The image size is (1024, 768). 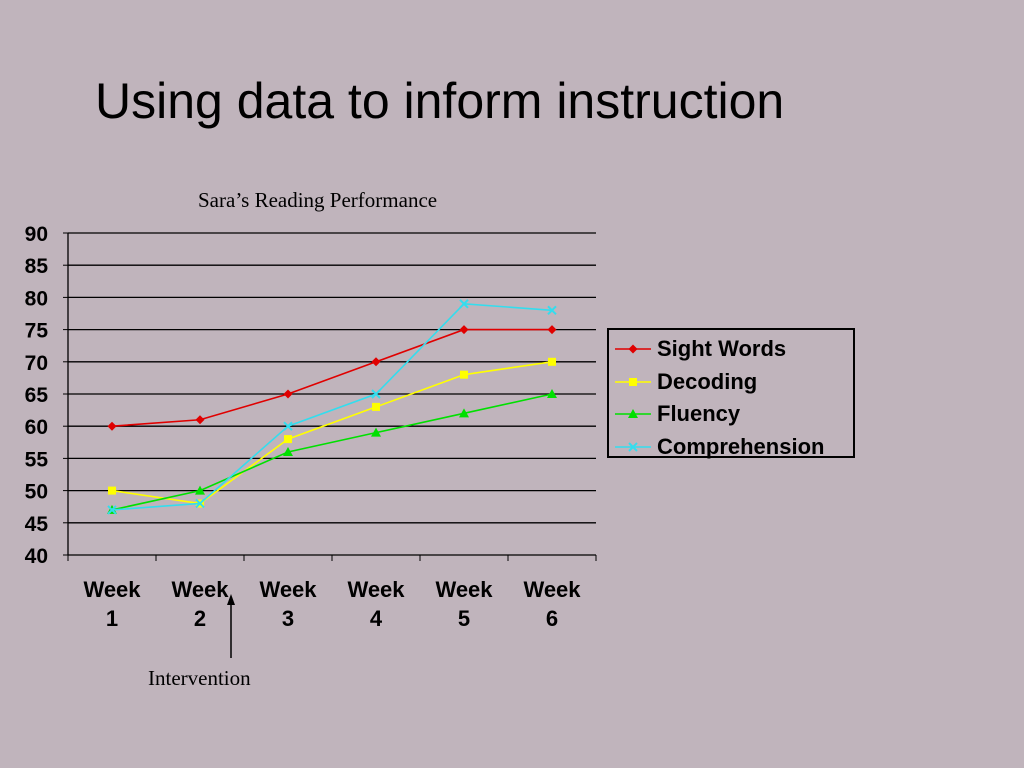 What do you see at coordinates (36, 556) in the screenshot?
I see `y-tick-label: 40` at bounding box center [36, 556].